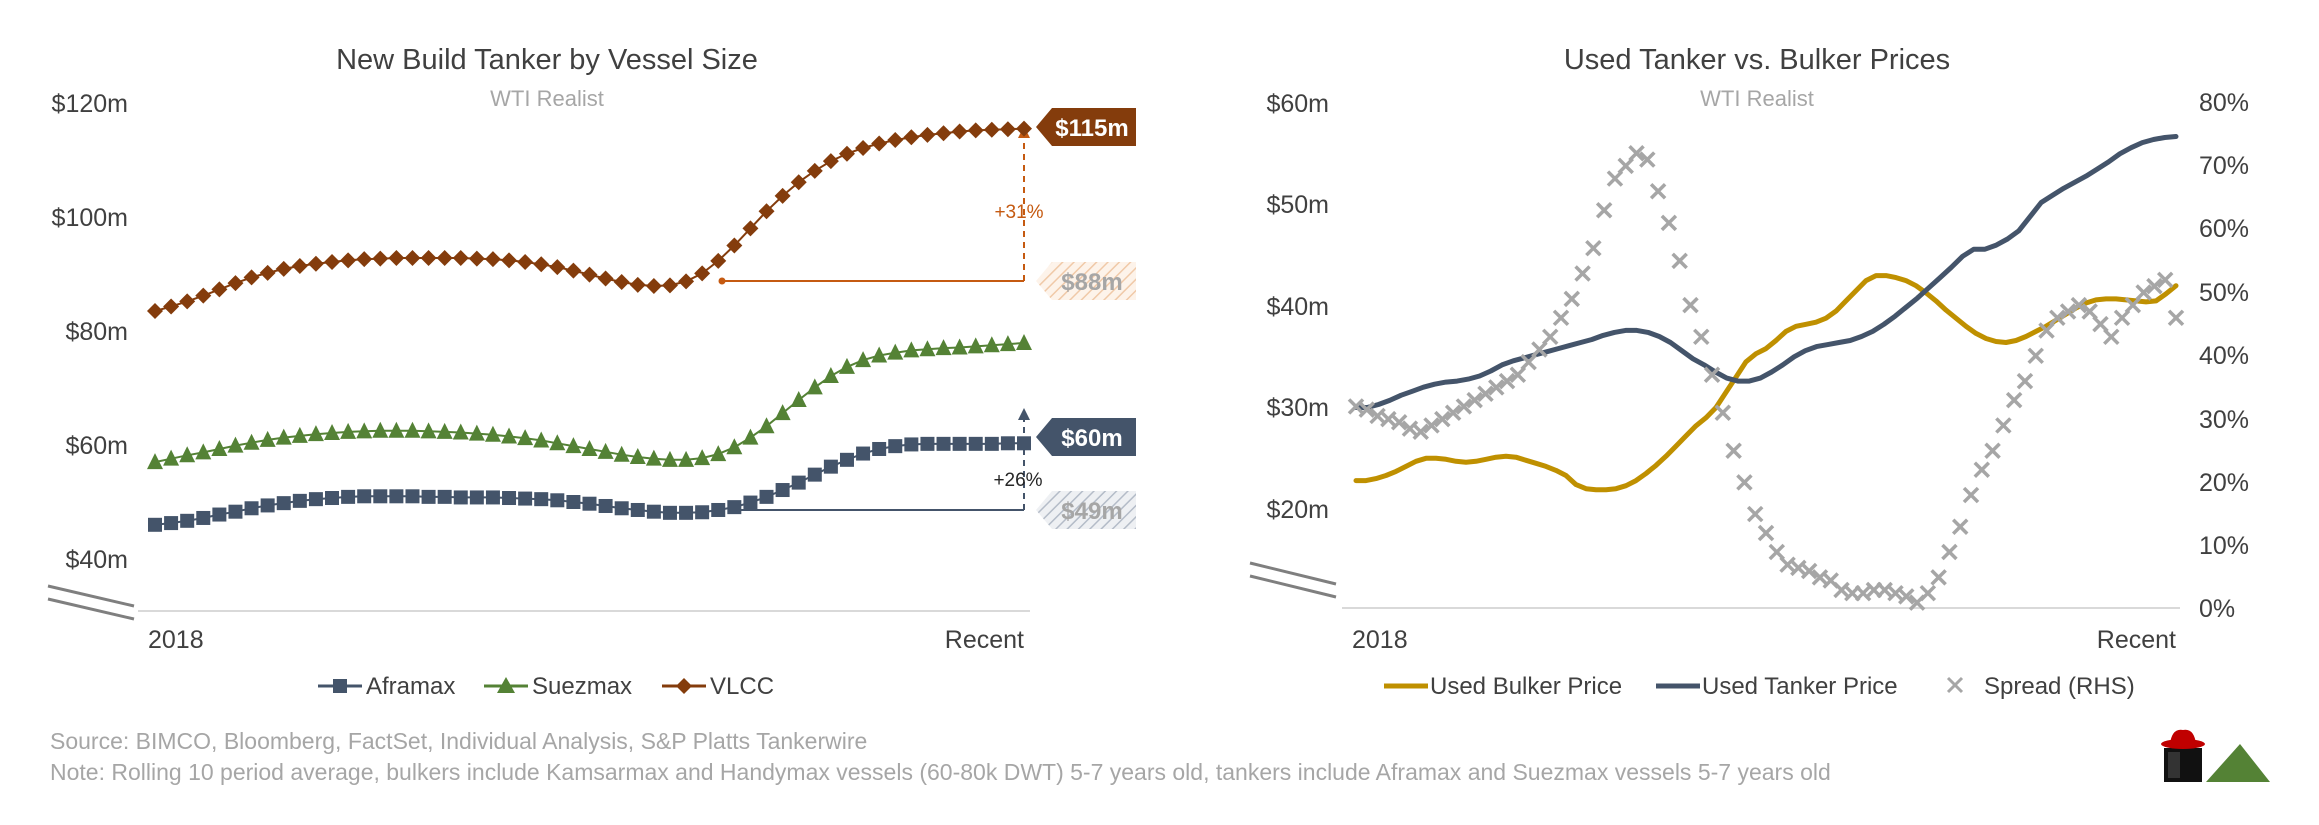 This screenshot has height=825, width=2319. Describe the element at coordinates (1086, 437) in the screenshot. I see `aframax-current-callout: $60m` at that location.